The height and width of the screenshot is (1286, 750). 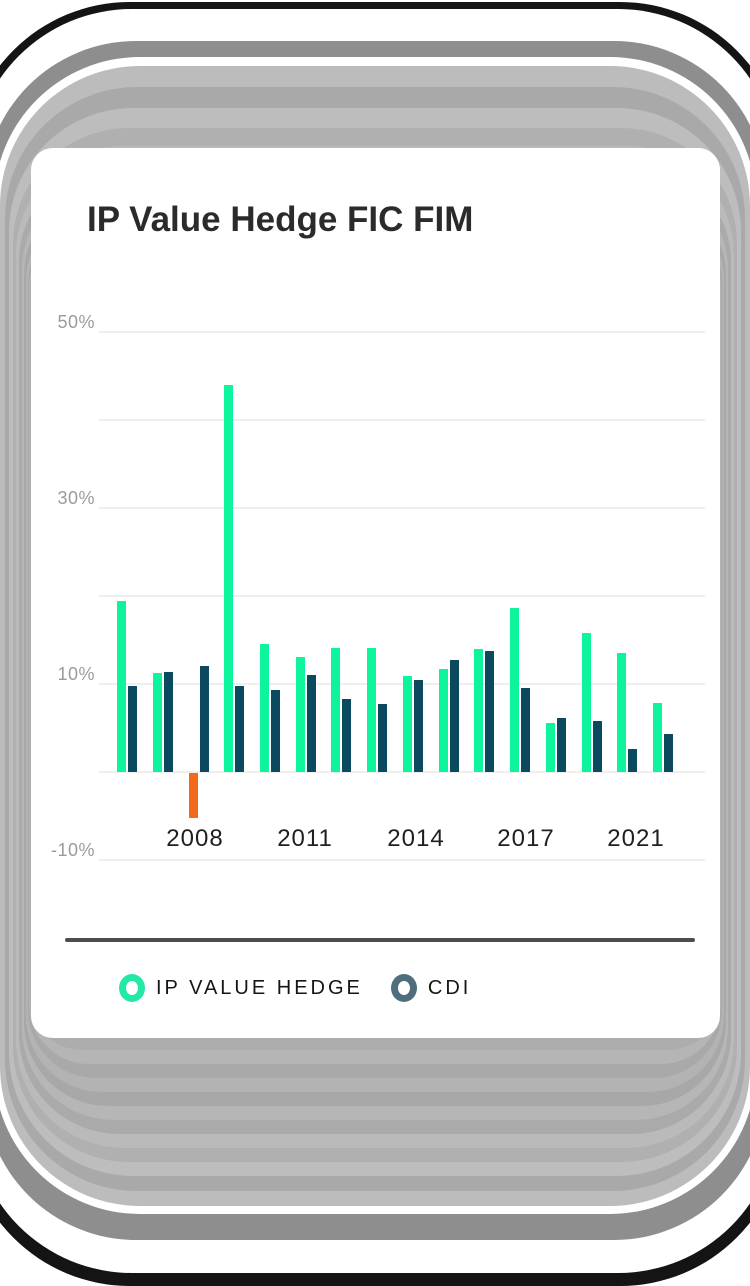 I want to click on legend-item-ip-value-hedge: IP VALUE HEDGE, so click(x=241, y=988).